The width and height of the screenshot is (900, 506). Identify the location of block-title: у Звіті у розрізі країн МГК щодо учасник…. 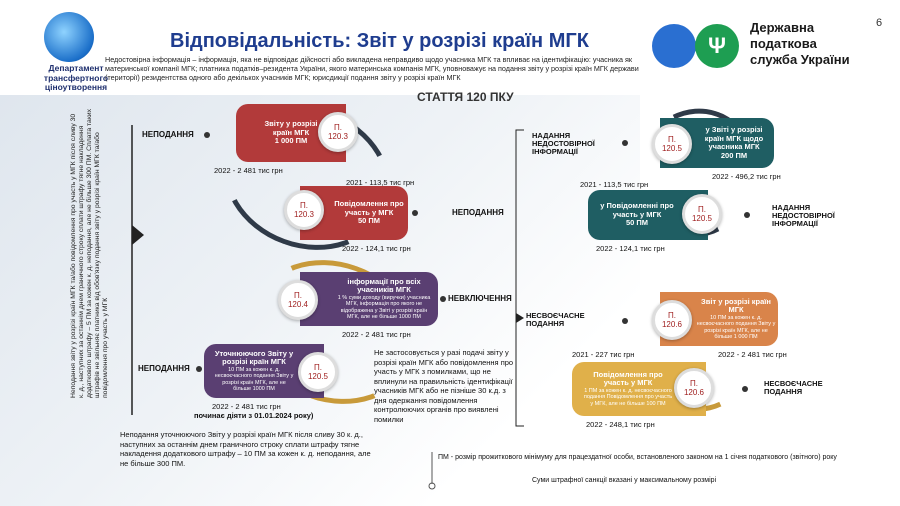
(734, 138).